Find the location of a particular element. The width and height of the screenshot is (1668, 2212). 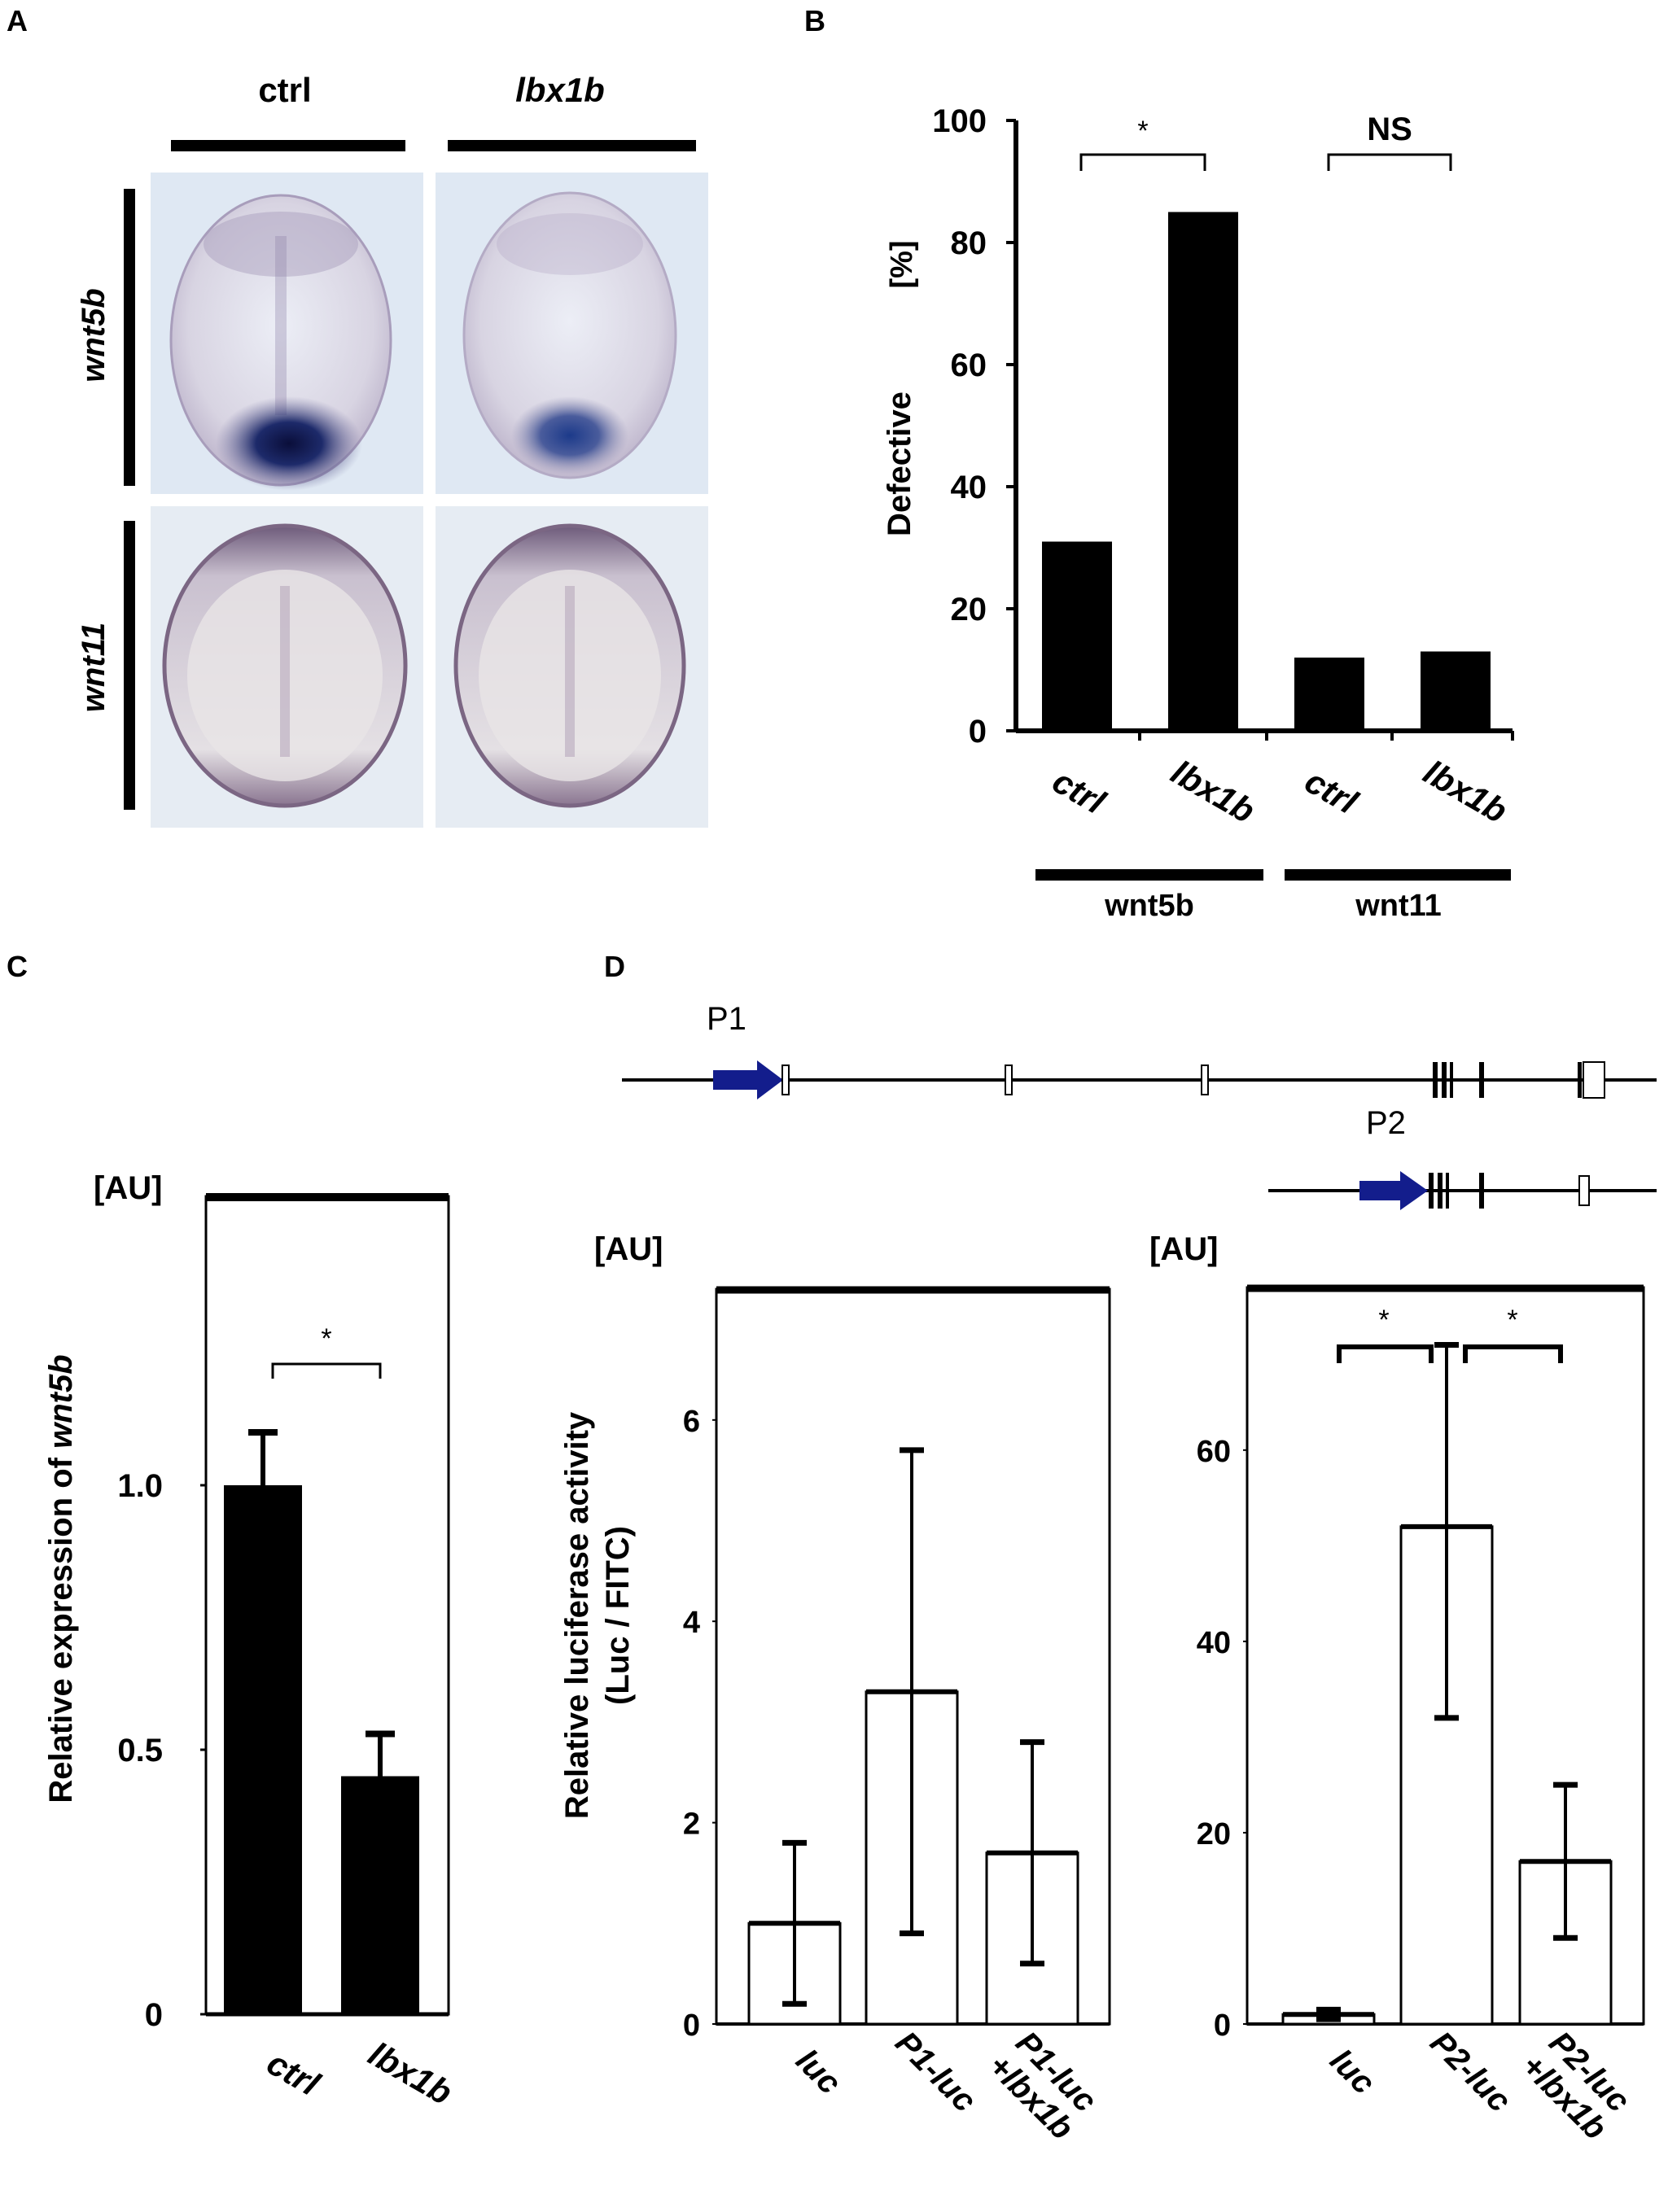

embryo-wnt5b-lbx1b is located at coordinates (569, 335).